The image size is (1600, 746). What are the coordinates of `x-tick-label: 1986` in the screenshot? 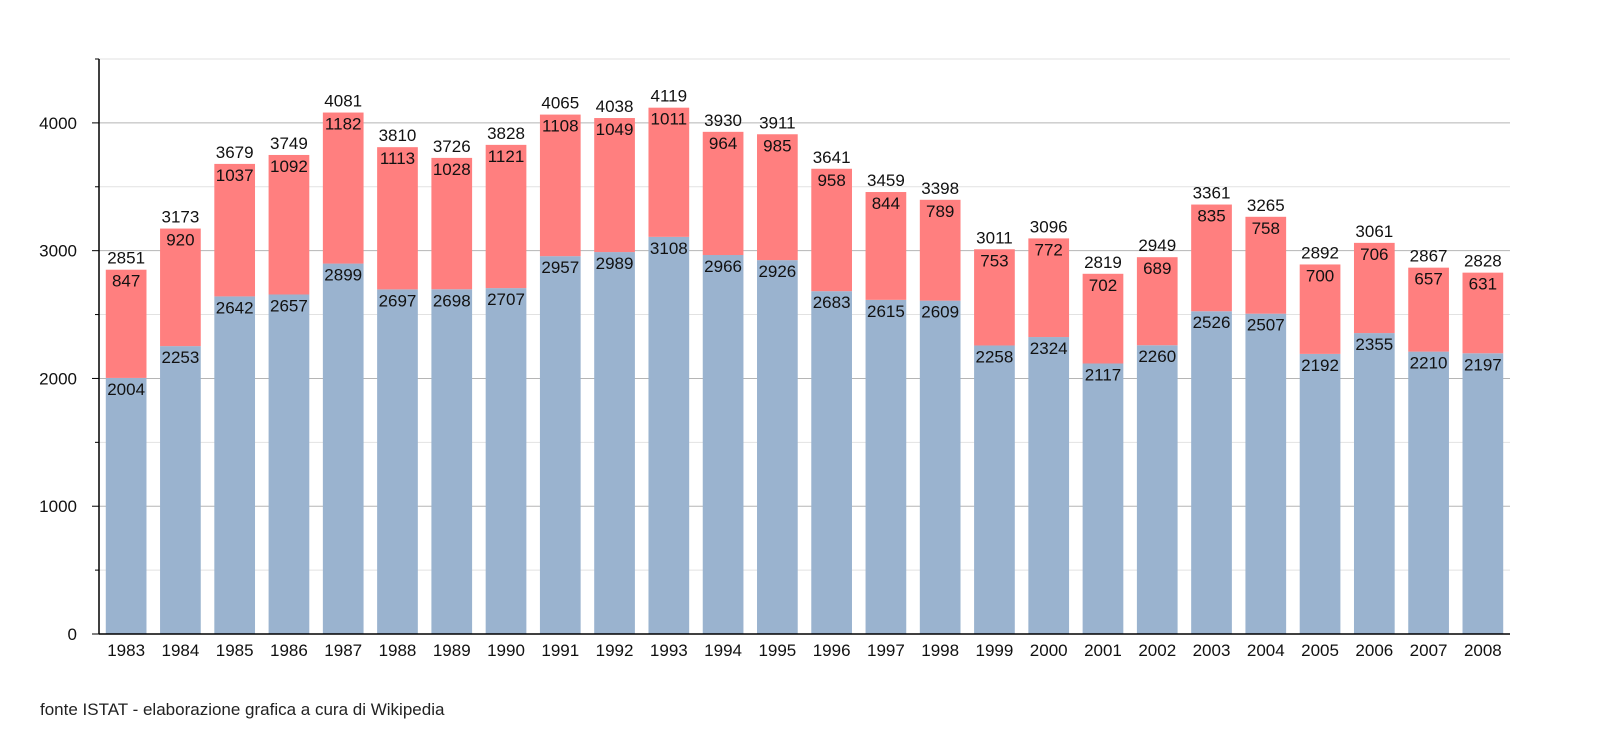 It's located at (289, 650).